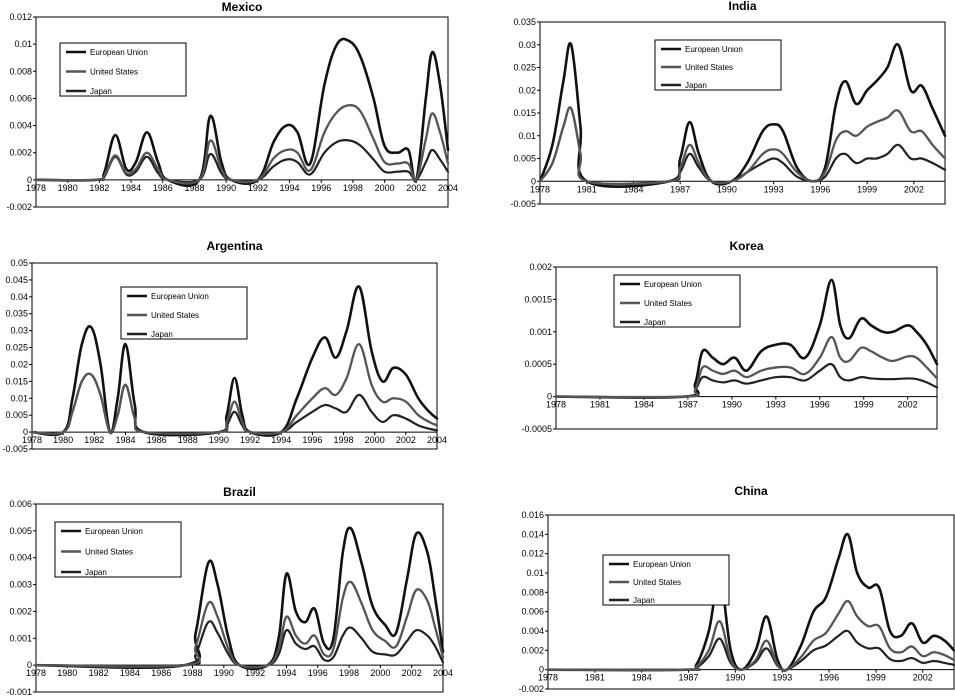 This screenshot has height=699, width=955. What do you see at coordinates (538, 299) in the screenshot?
I see `y-tick-label: 0.0015` at bounding box center [538, 299].